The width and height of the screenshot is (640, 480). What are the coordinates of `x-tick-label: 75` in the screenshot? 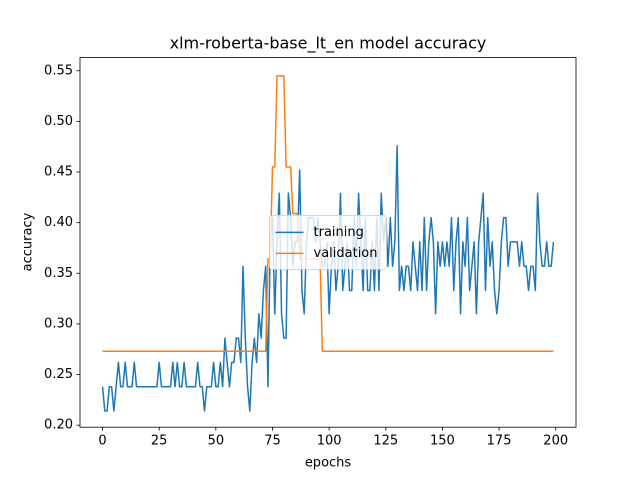 It's located at (272, 441).